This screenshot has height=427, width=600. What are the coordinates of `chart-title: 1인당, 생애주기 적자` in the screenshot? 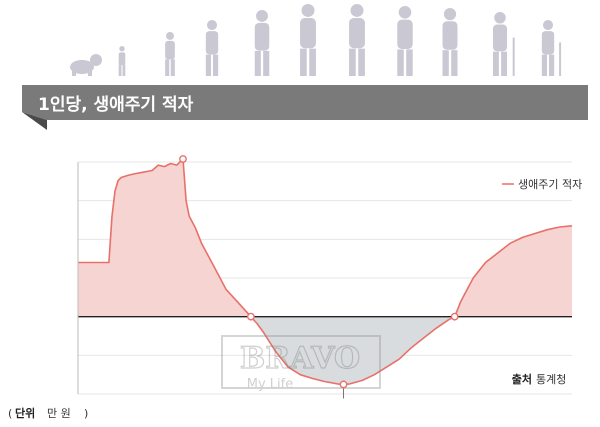 It's located at (116, 105).